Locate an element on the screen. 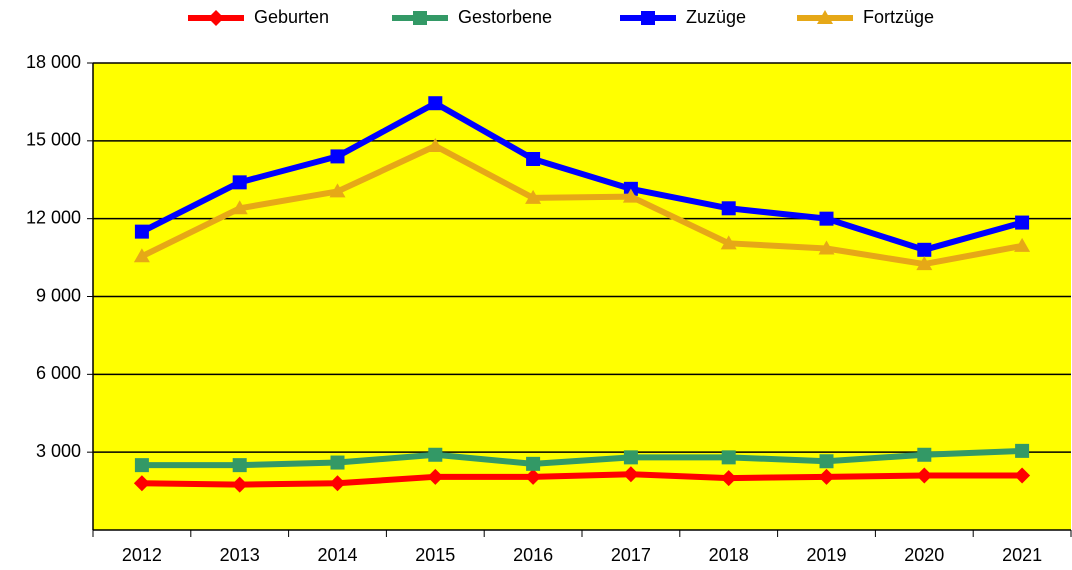  y-tick-label: 12 000 is located at coordinates (53, 217).